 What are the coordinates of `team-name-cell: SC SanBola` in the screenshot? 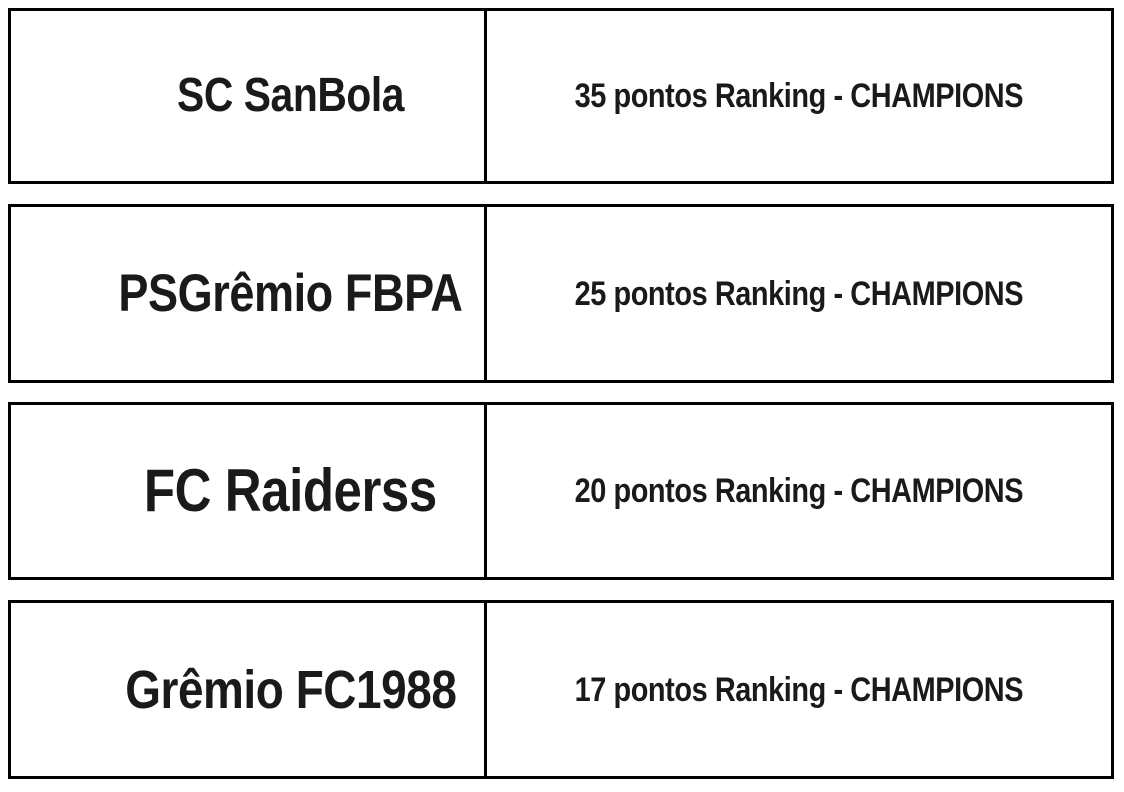 It's located at (249, 96).